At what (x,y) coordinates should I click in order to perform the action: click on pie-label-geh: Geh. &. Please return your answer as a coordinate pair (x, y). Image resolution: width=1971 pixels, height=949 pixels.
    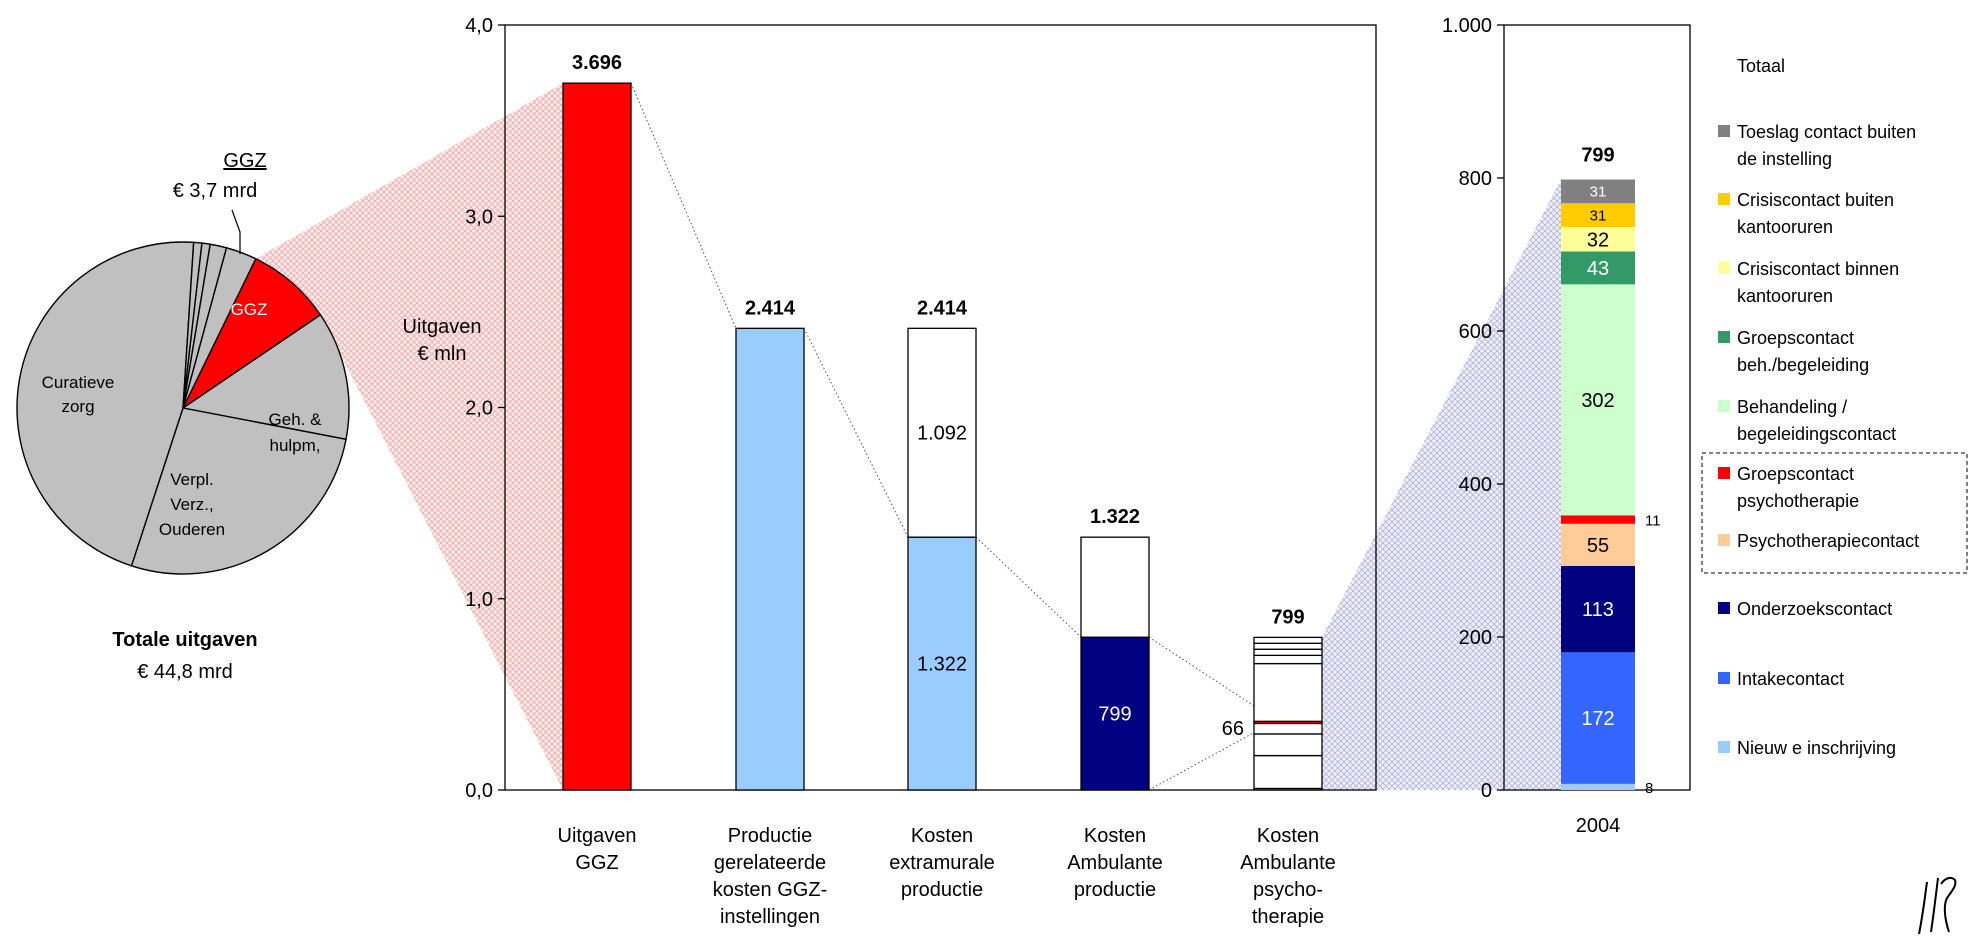
    Looking at the image, I should click on (296, 419).